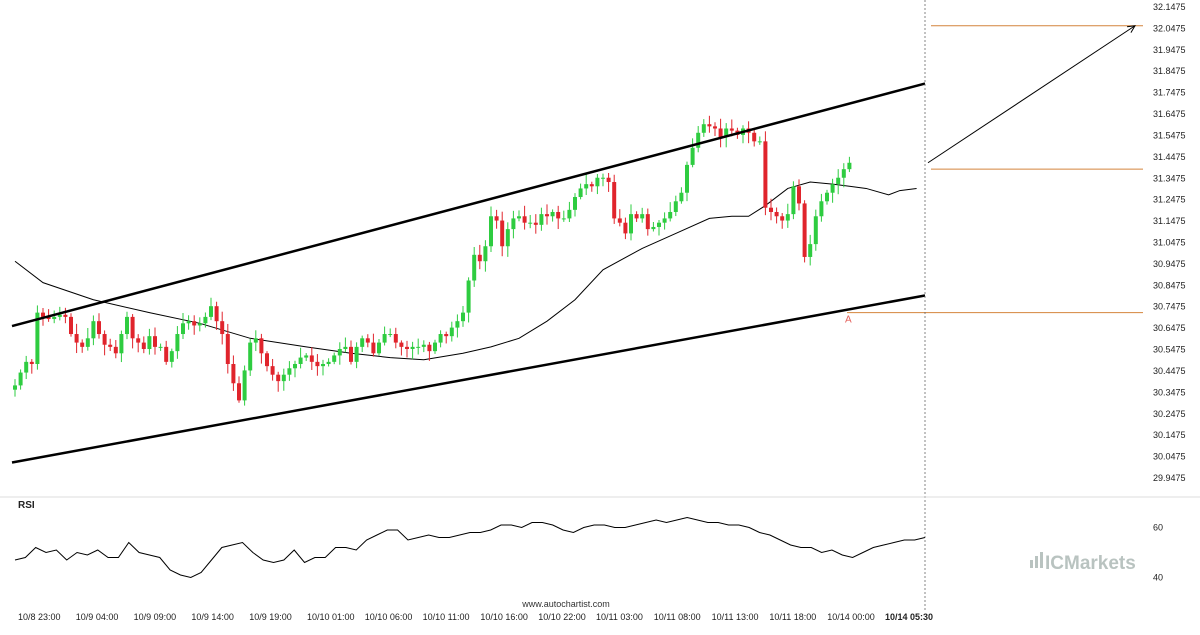 The width and height of the screenshot is (1200, 635). What do you see at coordinates (1169, 135) in the screenshot?
I see `y-tick-label: 31.5475` at bounding box center [1169, 135].